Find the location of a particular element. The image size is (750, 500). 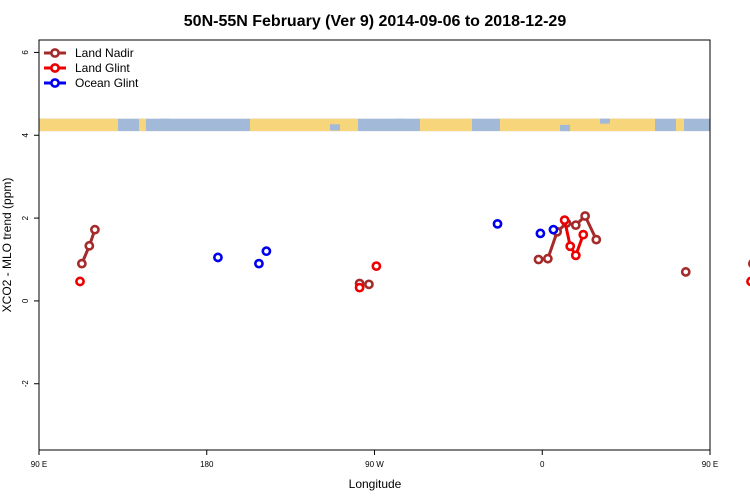

legend-label-2: Ocean Glint is located at coordinates (107, 83).